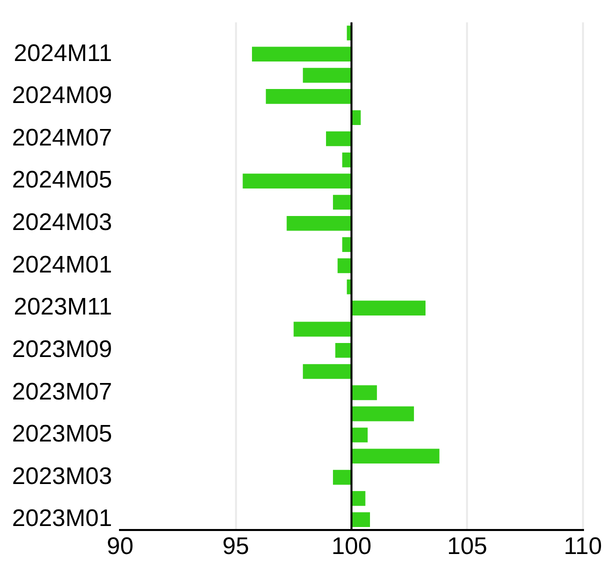 This screenshot has height=569, width=605. Describe the element at coordinates (62, 476) in the screenshot. I see `y-tick-label: 2023M03` at that location.